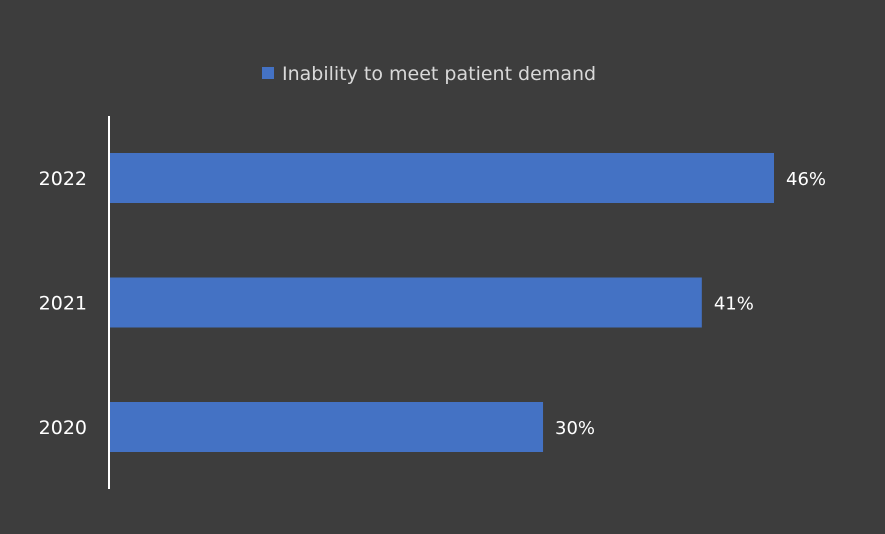 Image resolution: width=885 pixels, height=534 pixels. What do you see at coordinates (63, 428) in the screenshot?
I see `category-label-2020: 2020` at bounding box center [63, 428].